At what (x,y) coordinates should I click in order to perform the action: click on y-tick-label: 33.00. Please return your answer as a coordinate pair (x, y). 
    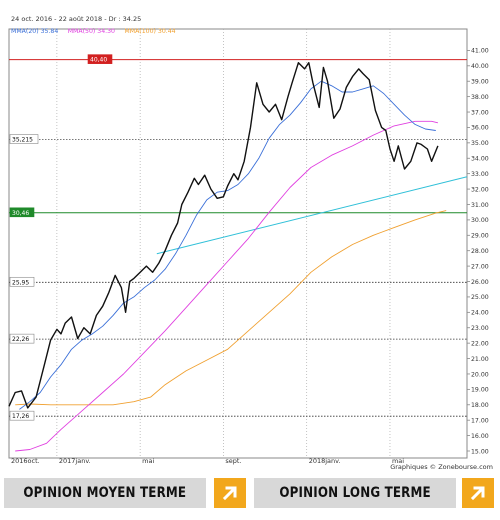
    Looking at the image, I should click on (480, 174).